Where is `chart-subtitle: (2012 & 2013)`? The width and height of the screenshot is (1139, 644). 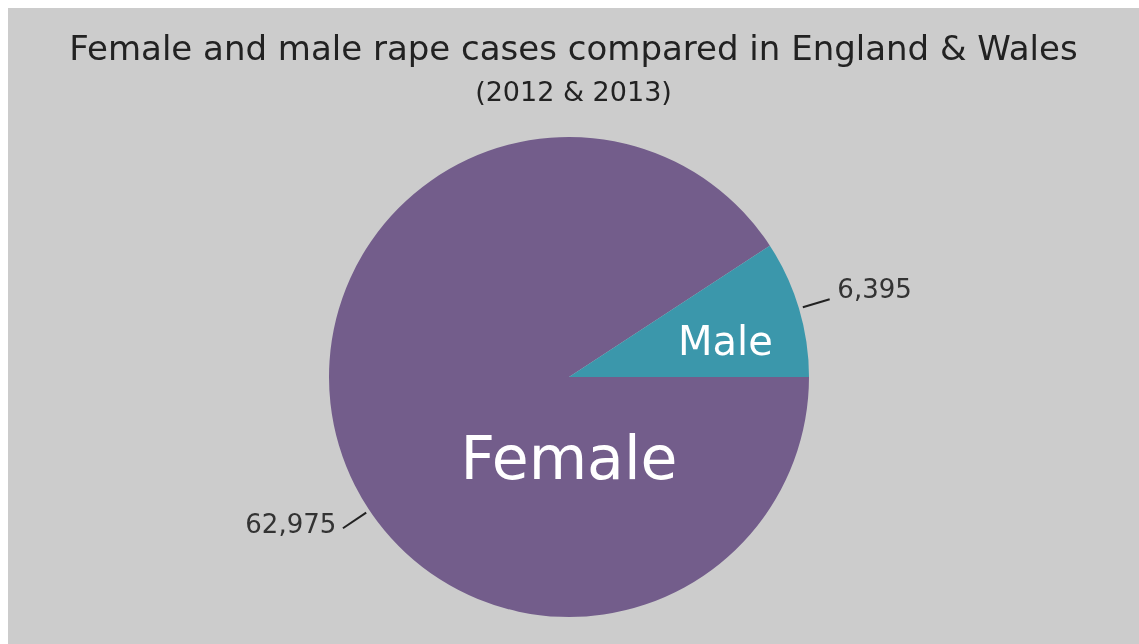
chart-subtitle: (2012 & 2013) is located at coordinates (573, 91).